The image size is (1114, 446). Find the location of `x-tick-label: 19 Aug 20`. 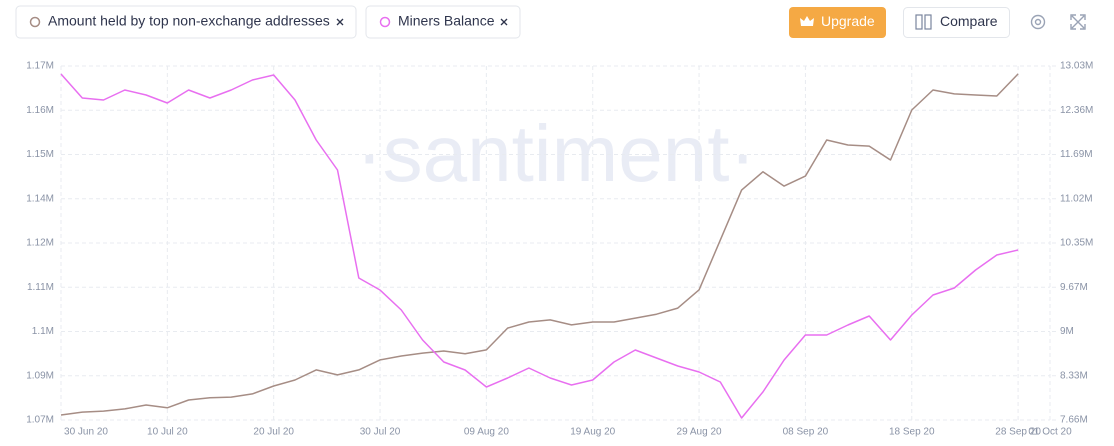

x-tick-label: 19 Aug 20 is located at coordinates (592, 432).